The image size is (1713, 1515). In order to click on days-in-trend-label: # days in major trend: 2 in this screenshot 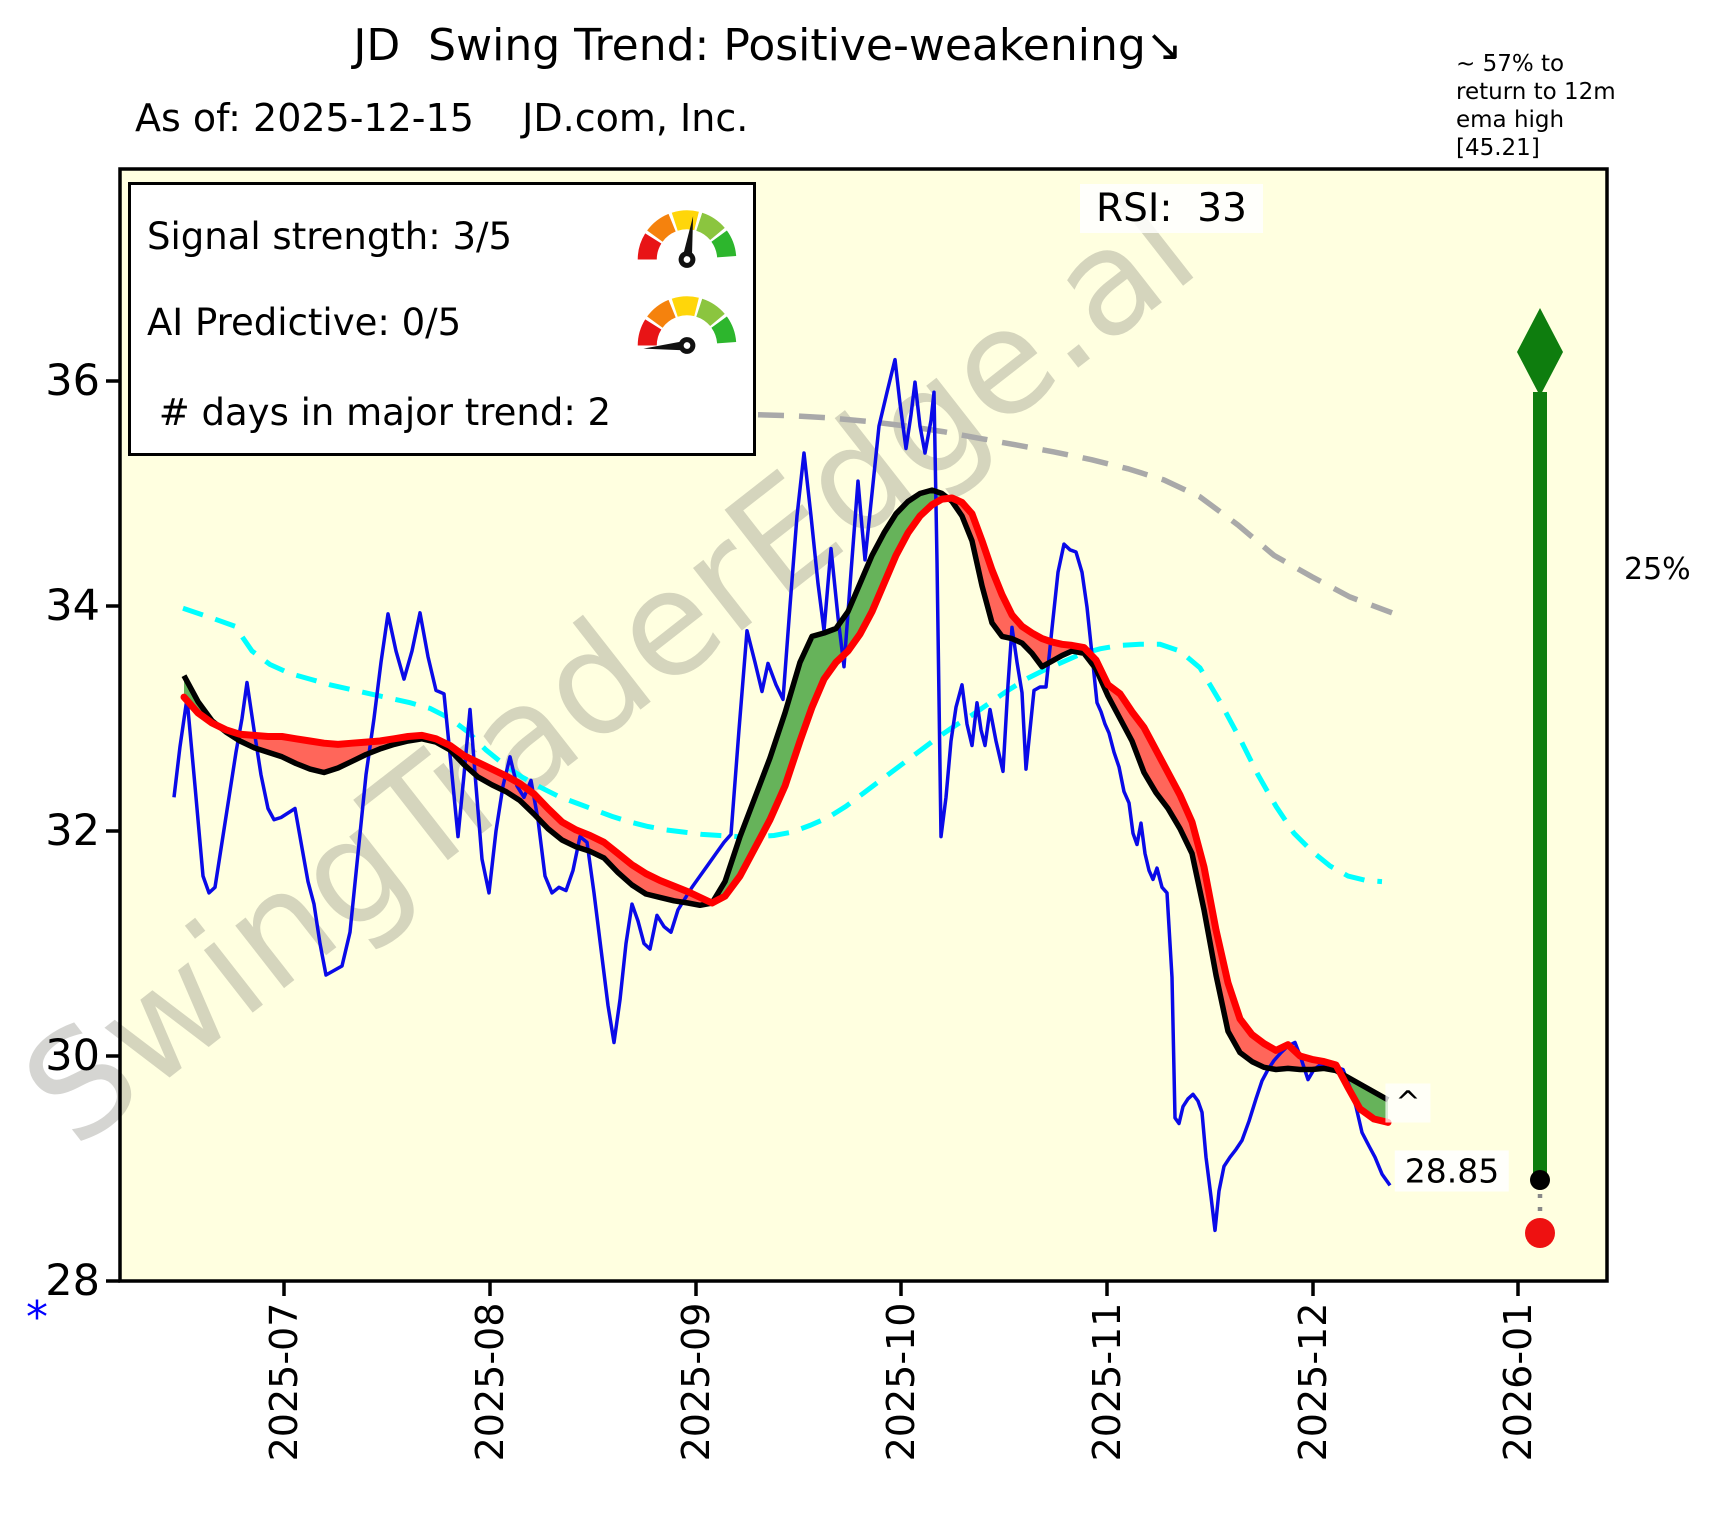, I will do `click(379, 412)`.